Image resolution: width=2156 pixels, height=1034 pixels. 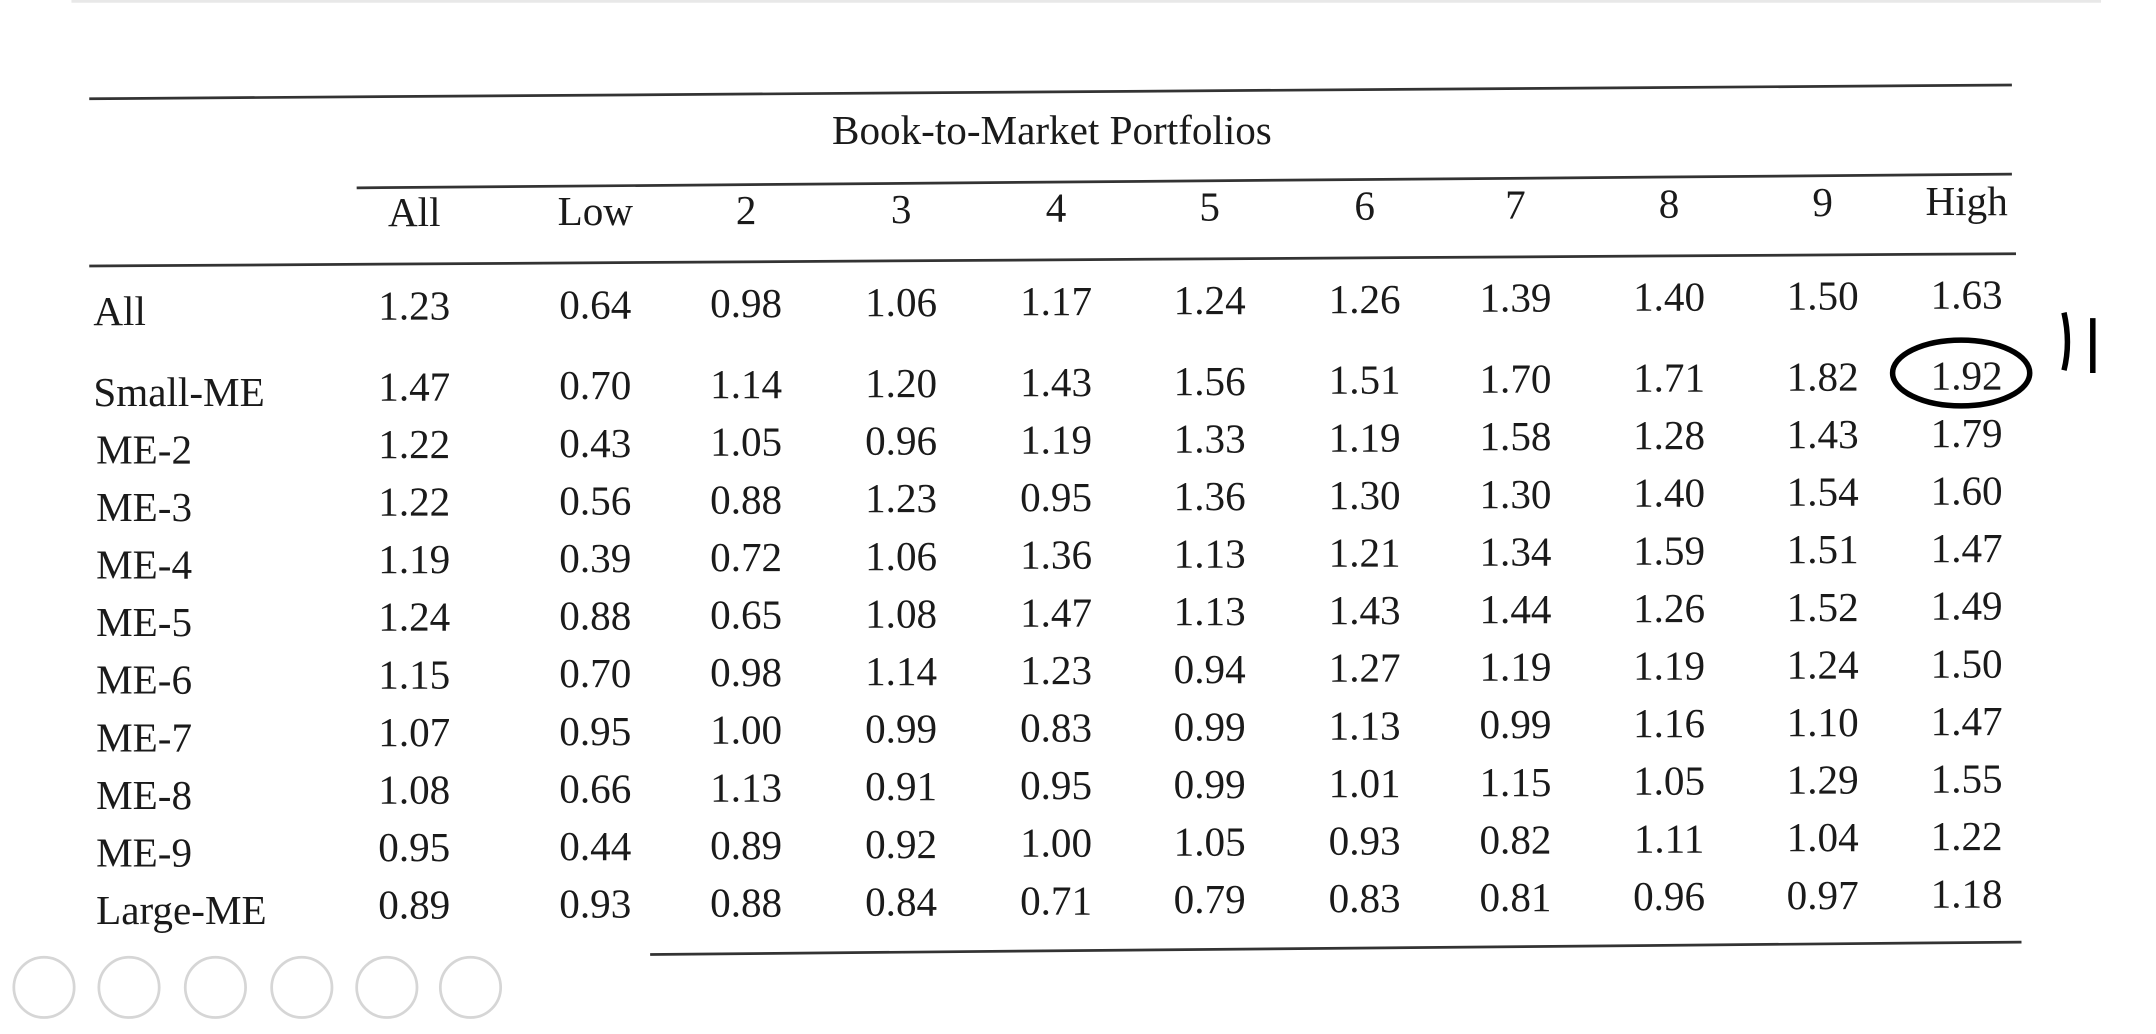 What do you see at coordinates (595, 304) in the screenshot?
I see `cell: 0.64` at bounding box center [595, 304].